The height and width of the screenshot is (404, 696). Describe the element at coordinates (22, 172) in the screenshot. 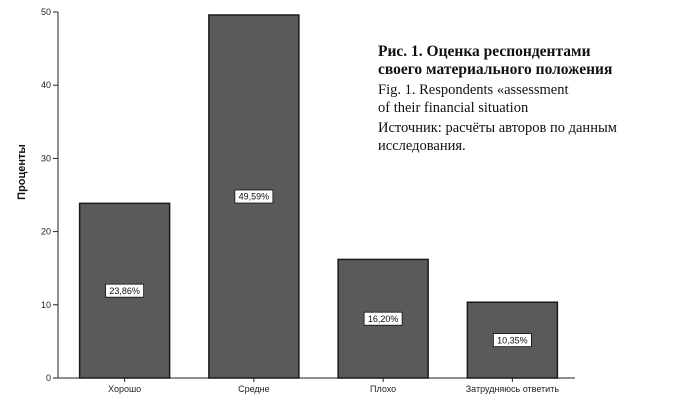

I see `y-axis-title: Проценты` at that location.